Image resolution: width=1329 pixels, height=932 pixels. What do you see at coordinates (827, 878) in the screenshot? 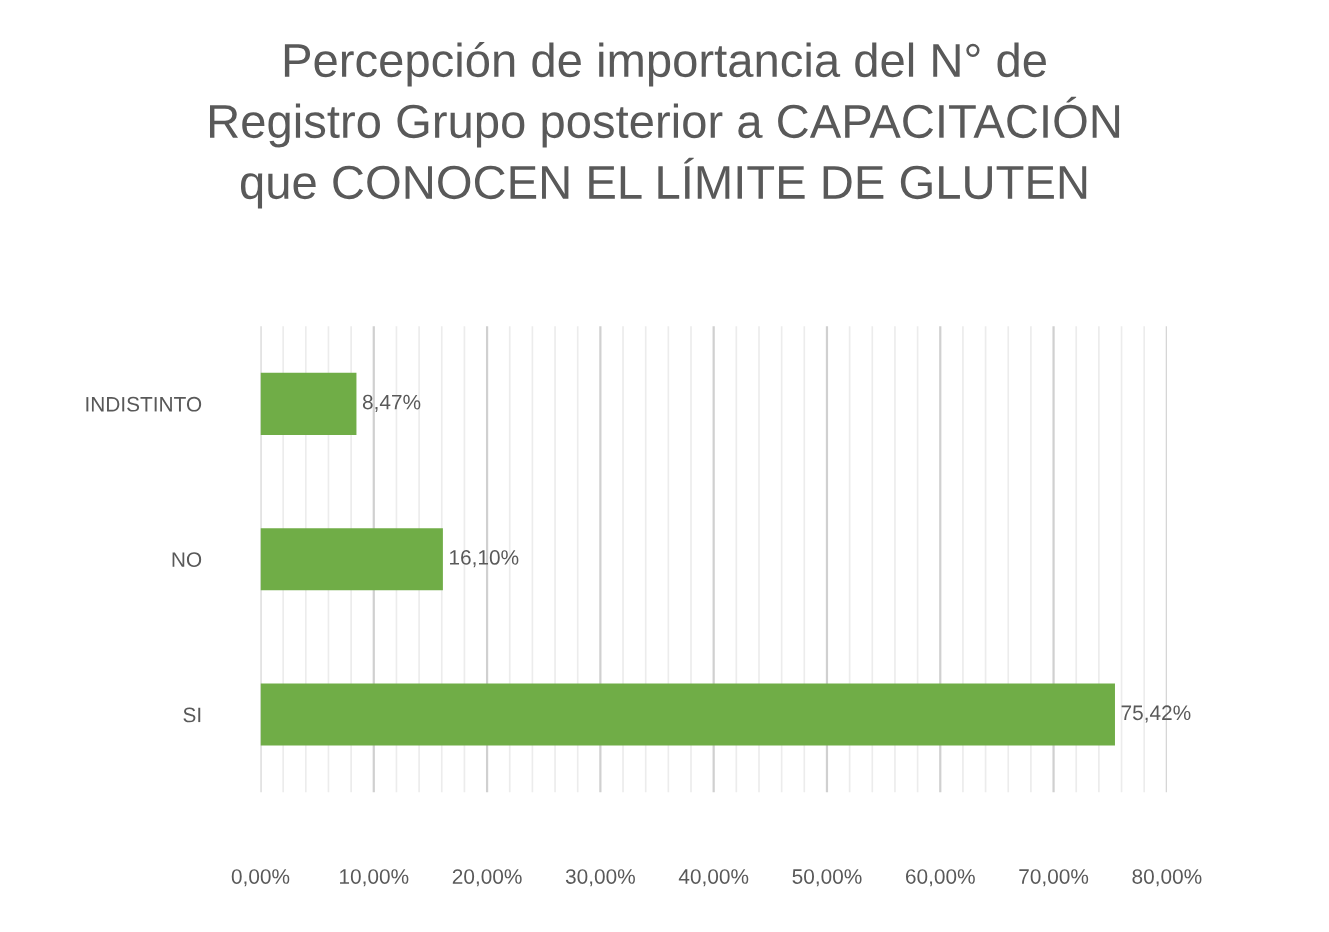
I see `x-tick-label: 50,00%` at bounding box center [827, 878].